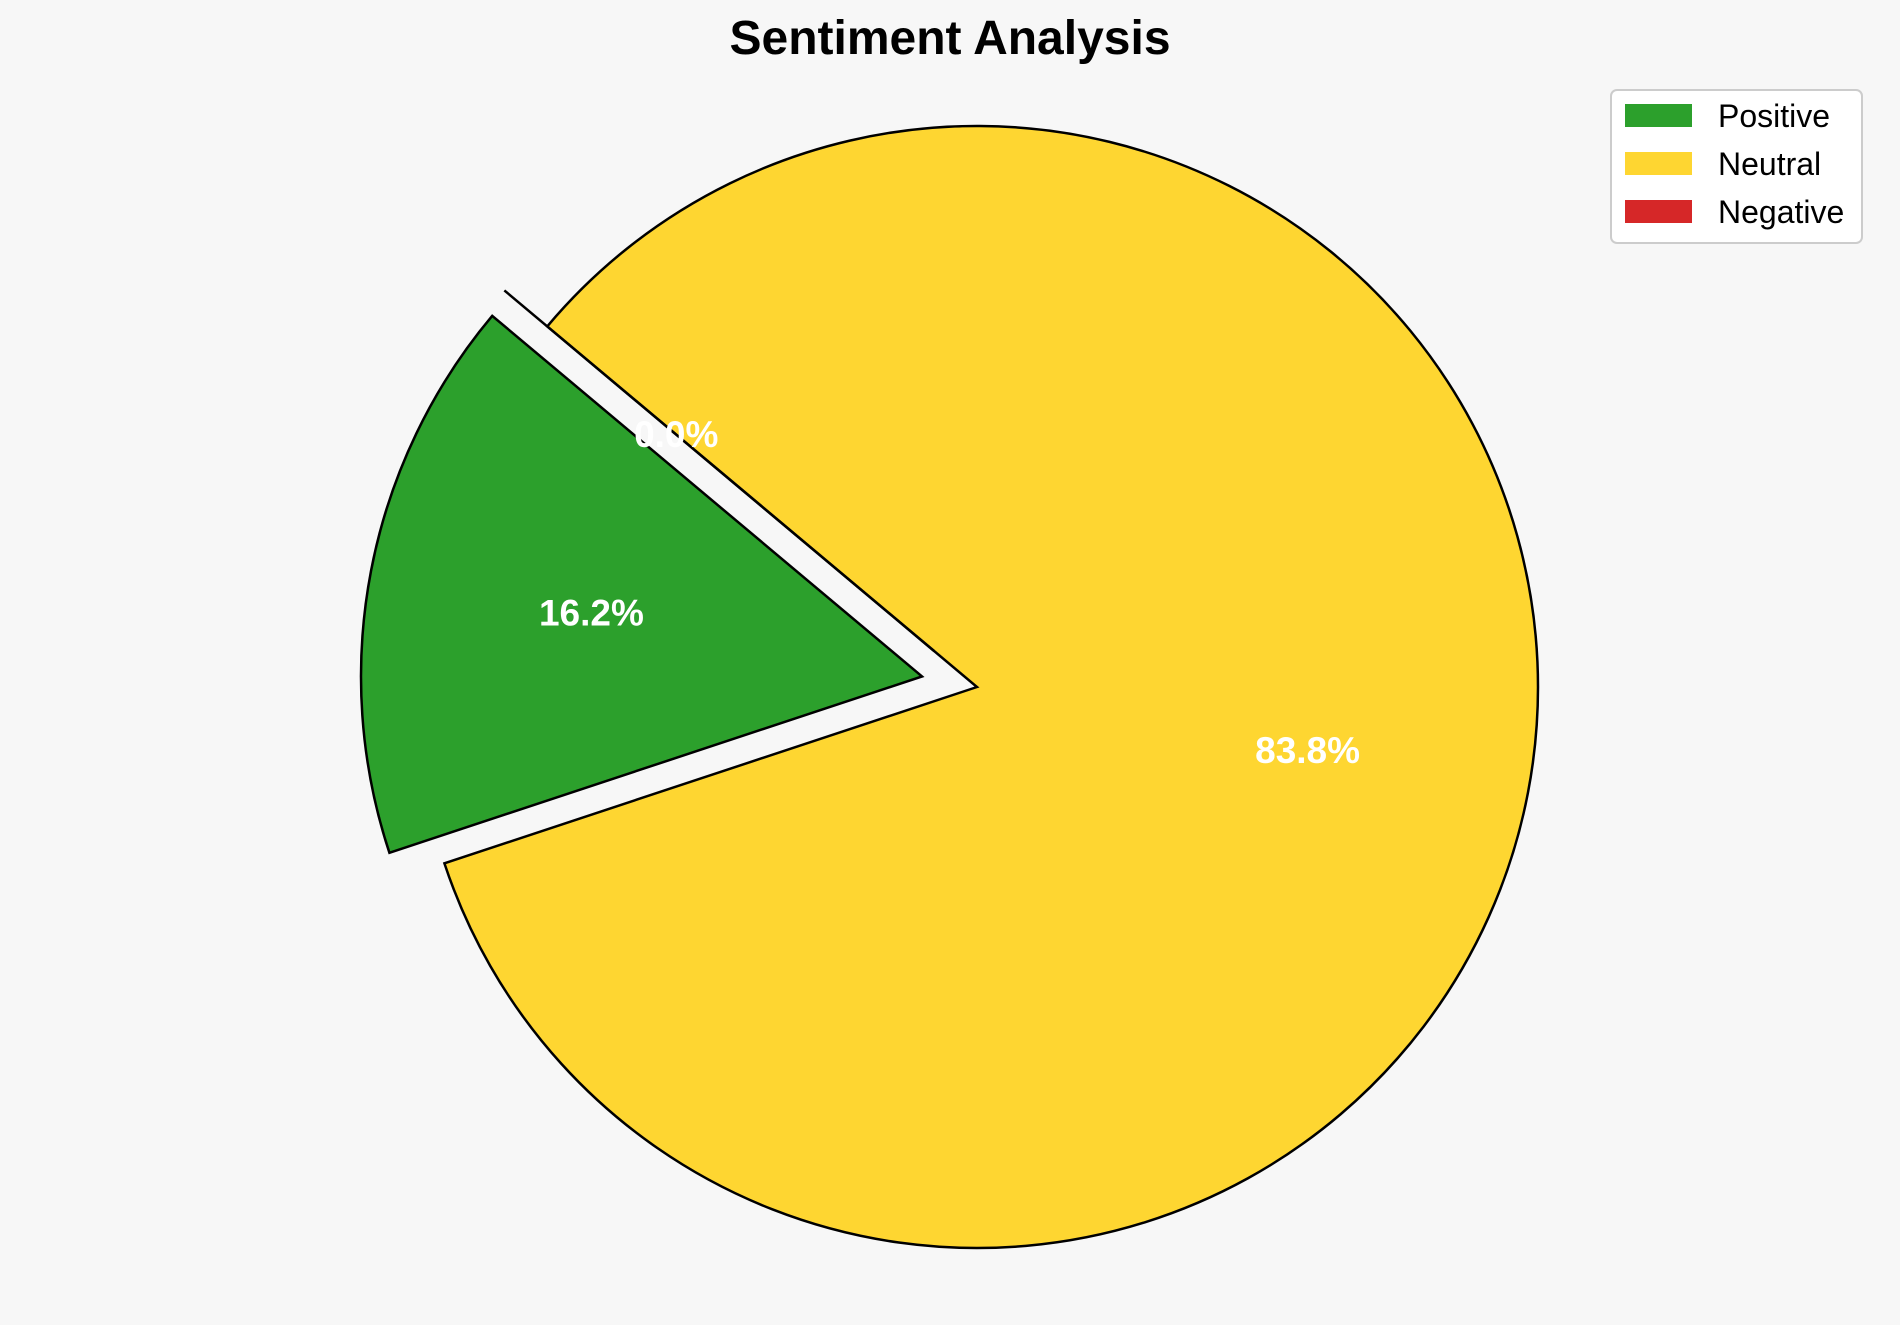  What do you see at coordinates (591, 613) in the screenshot?
I see `pie-label-positive: 16.2%` at bounding box center [591, 613].